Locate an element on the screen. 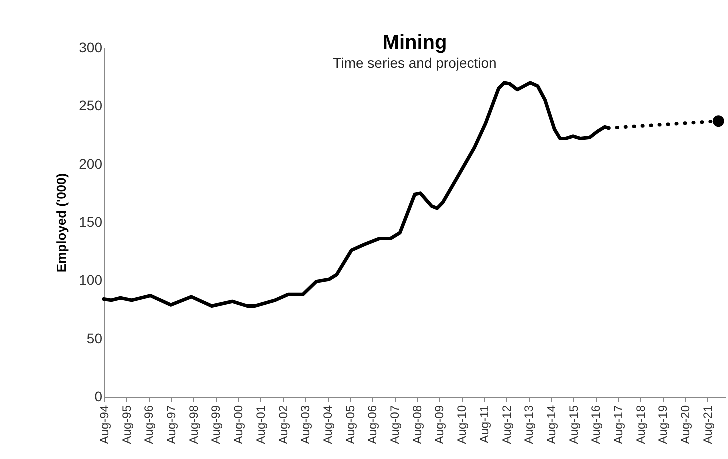  y-tick-label: 0 is located at coordinates (98, 396).